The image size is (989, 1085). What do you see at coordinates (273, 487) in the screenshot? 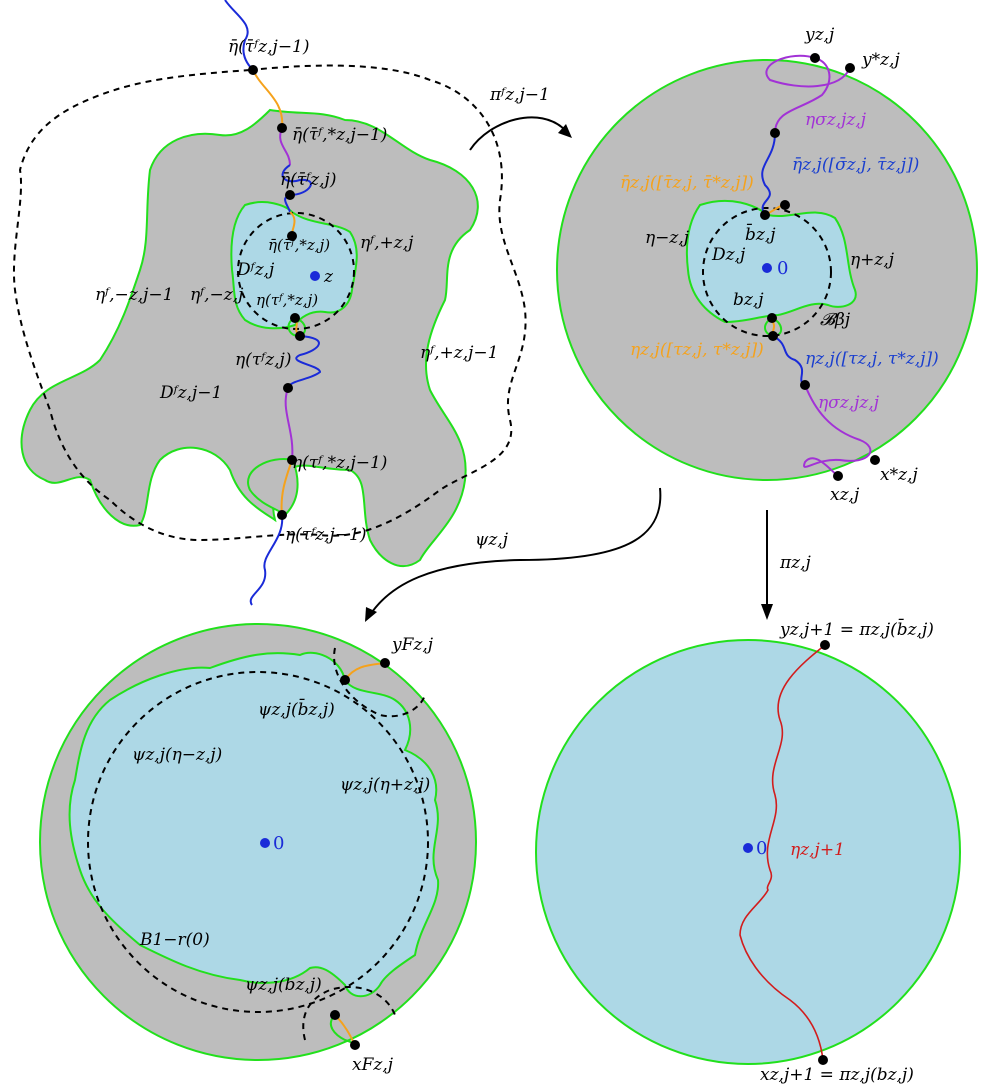
I see `inner-loop-bottom` at bounding box center [273, 487].